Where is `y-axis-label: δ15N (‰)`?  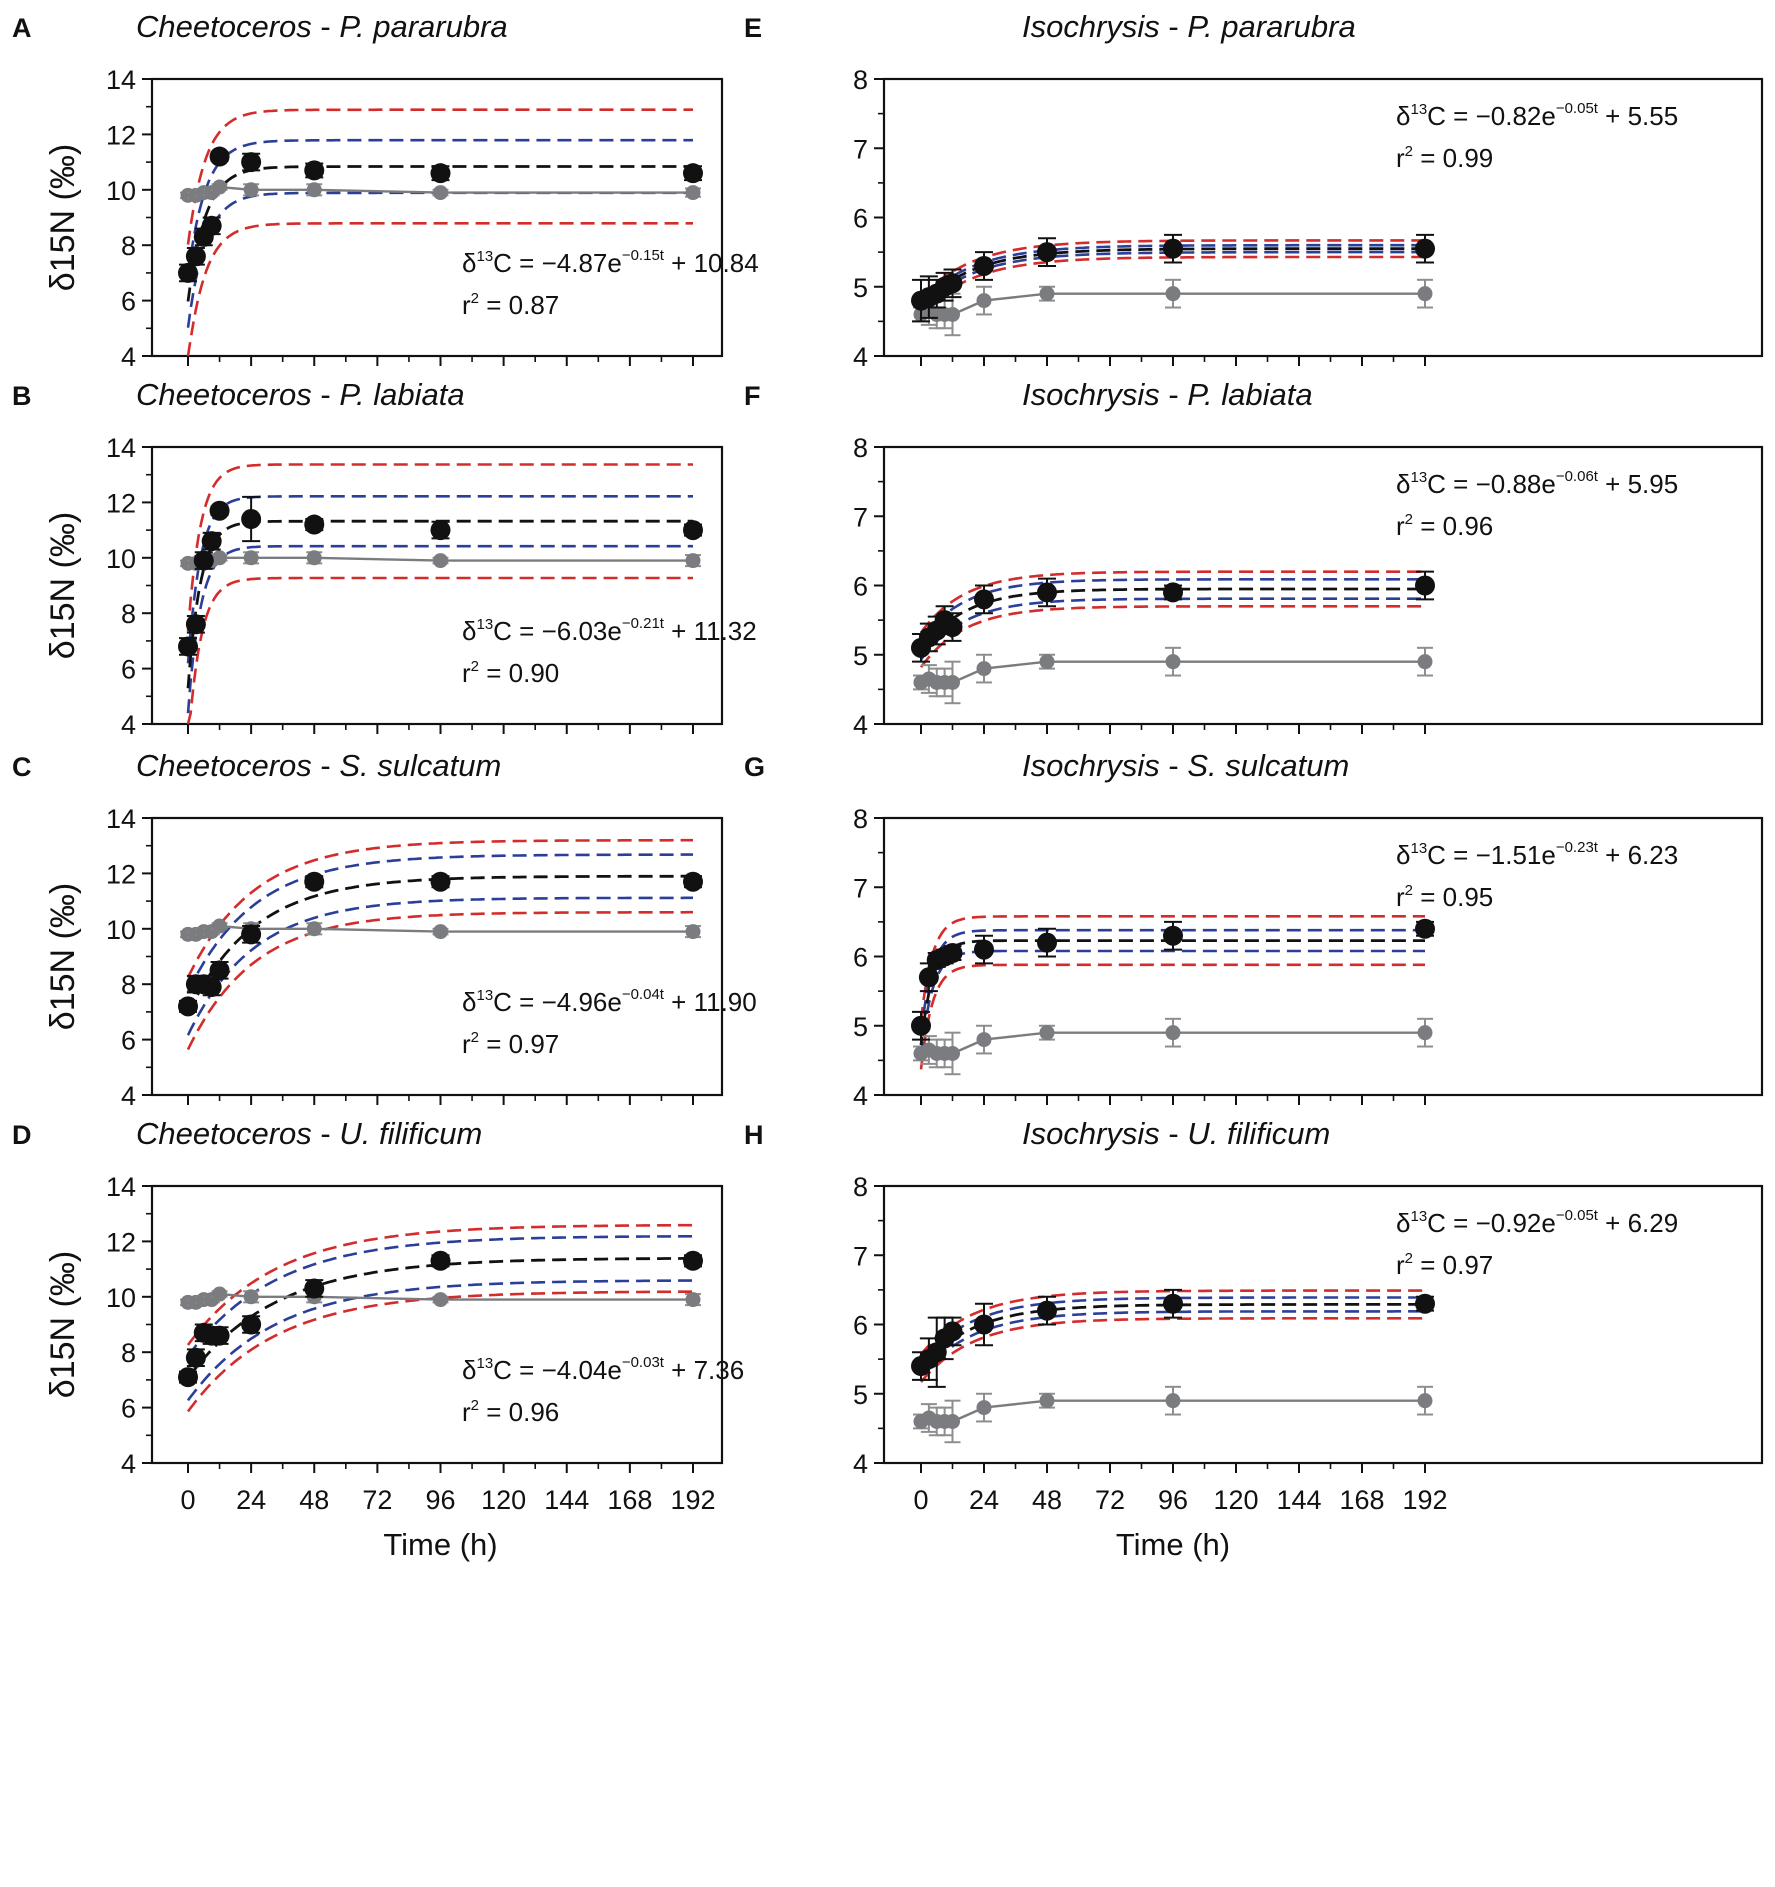
y-axis-label: δ15N (‰) is located at coordinates (63, 1324).